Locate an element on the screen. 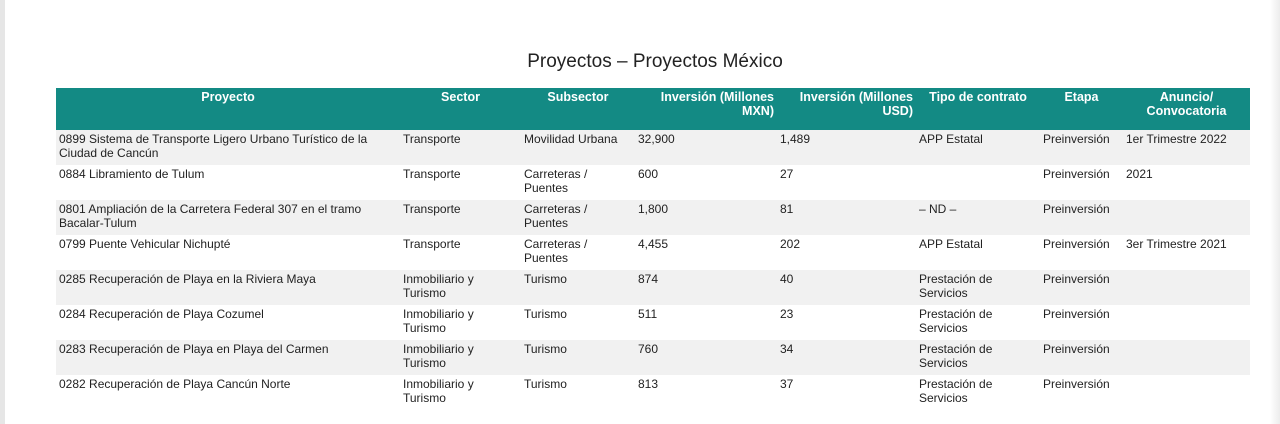 This screenshot has height=424, width=1280. cell-inversion-mxn: 511 is located at coordinates (648, 314).